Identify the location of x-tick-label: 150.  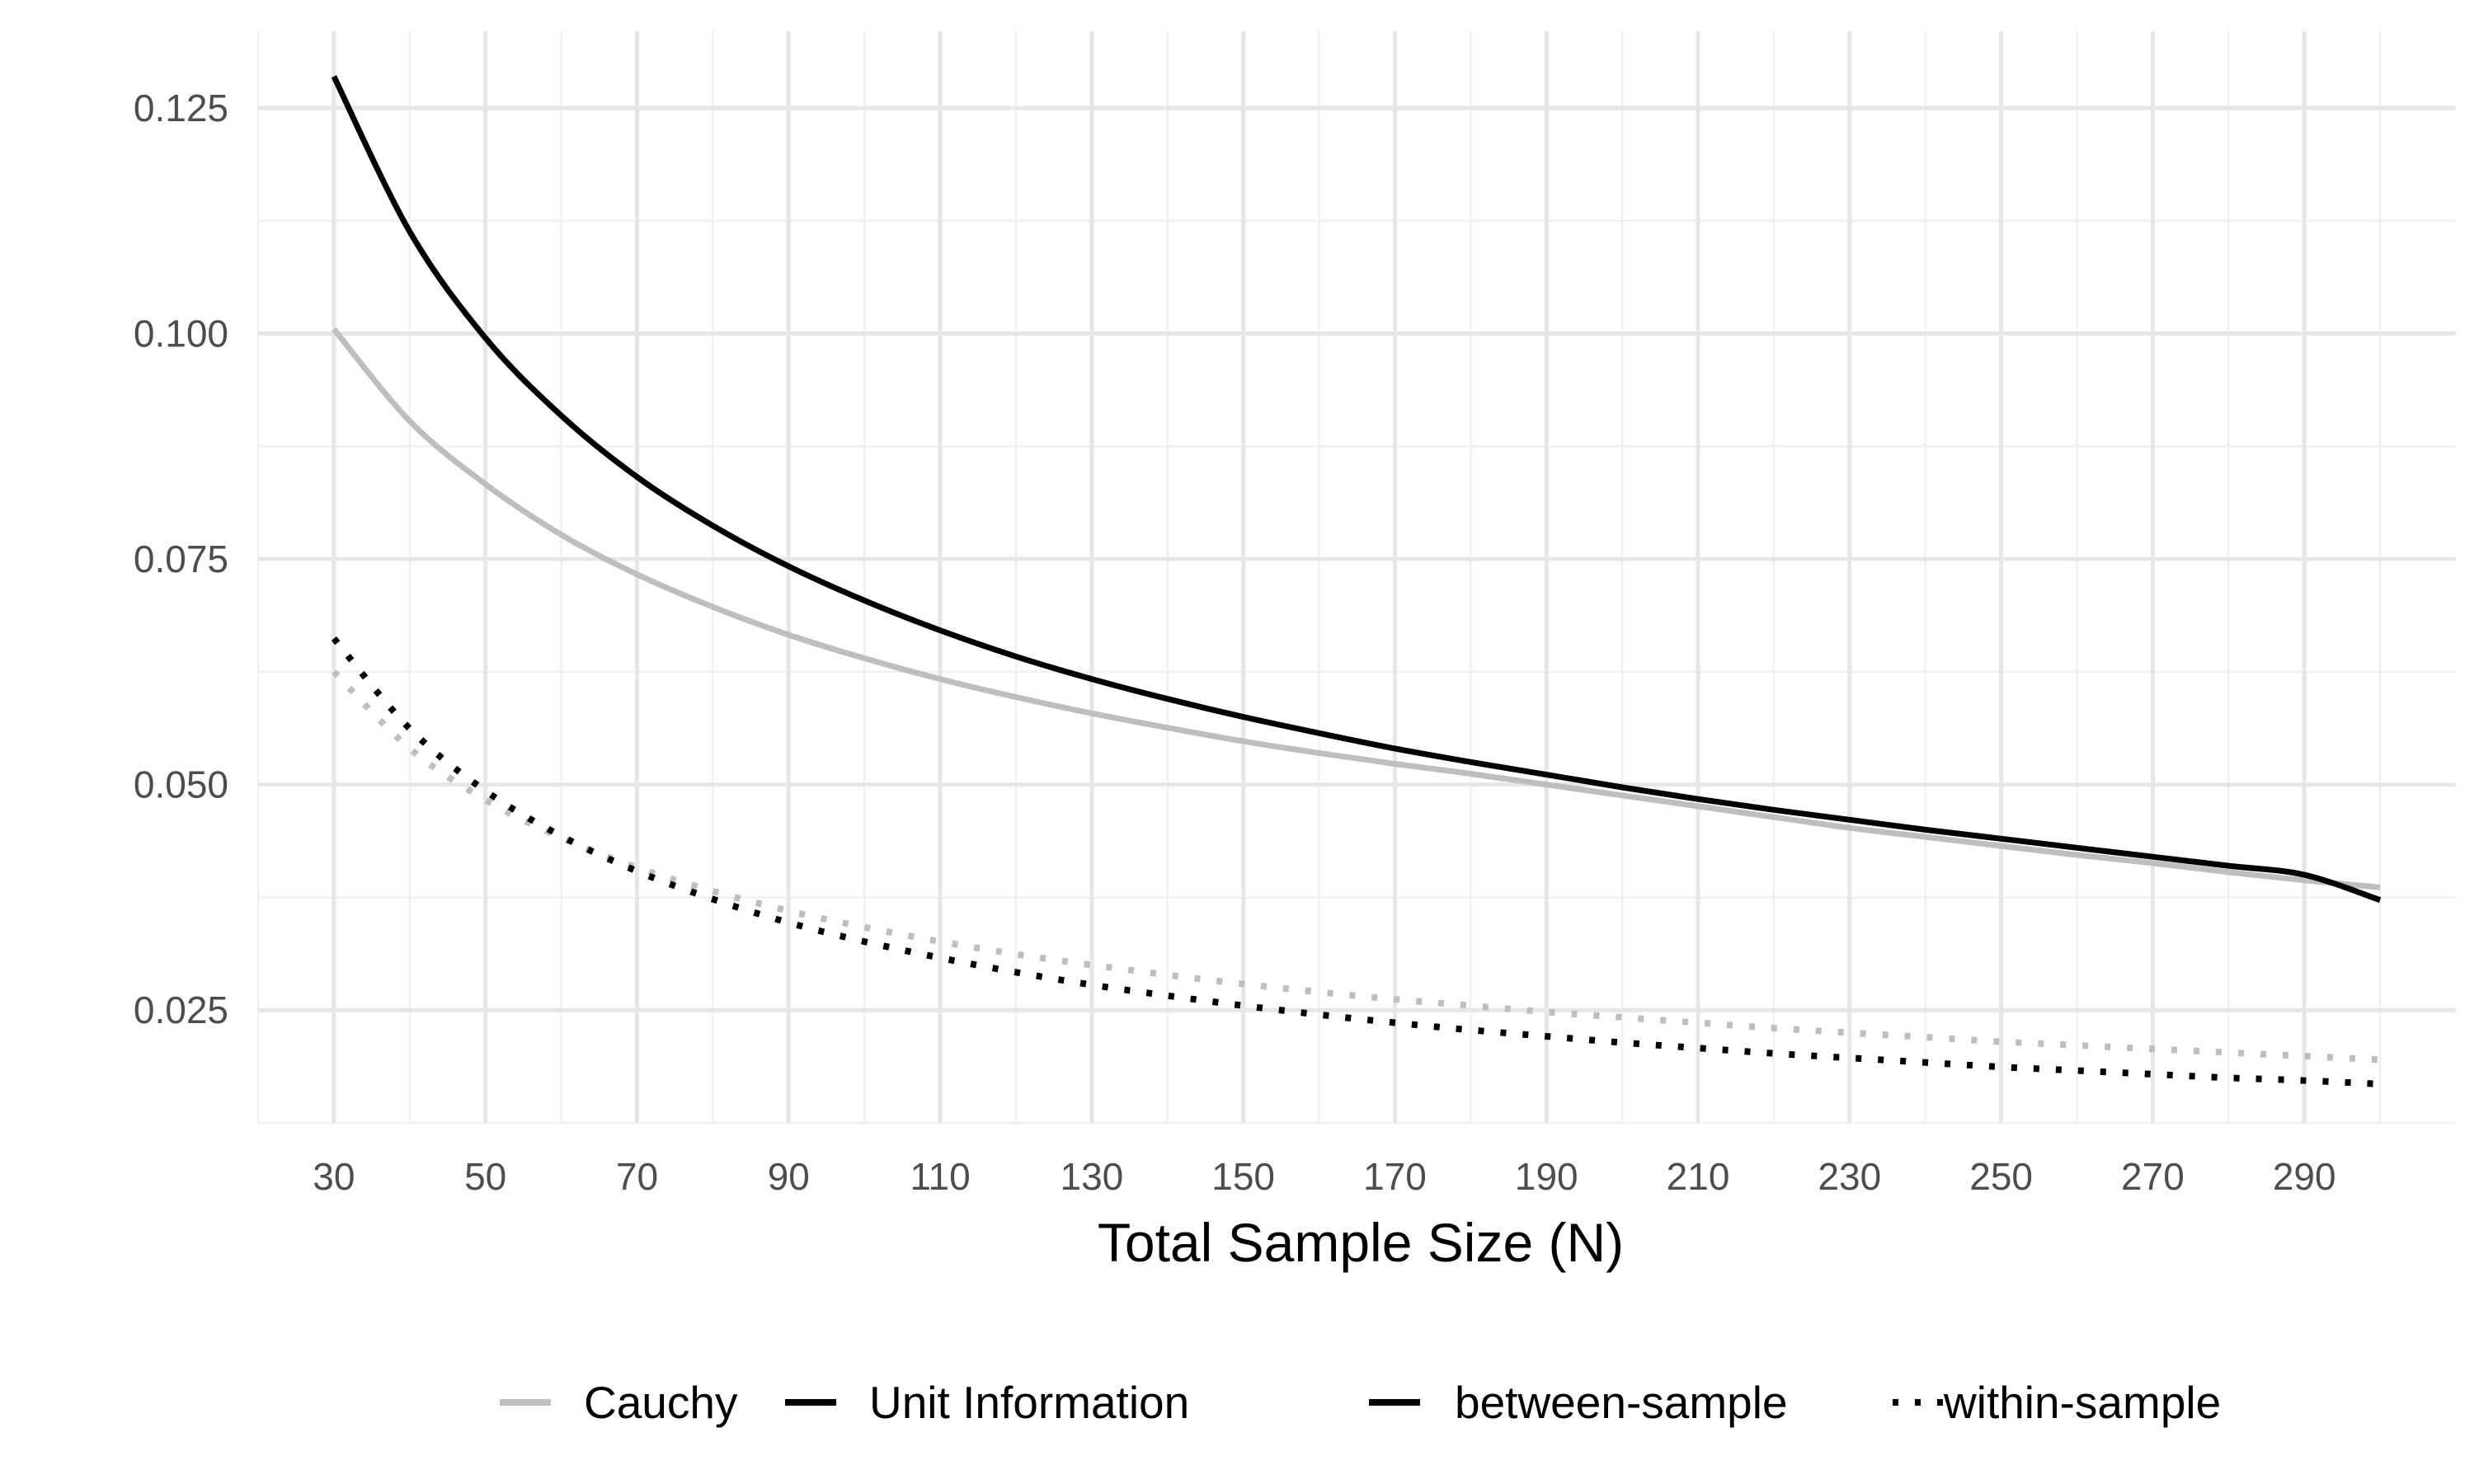
(1243, 1176).